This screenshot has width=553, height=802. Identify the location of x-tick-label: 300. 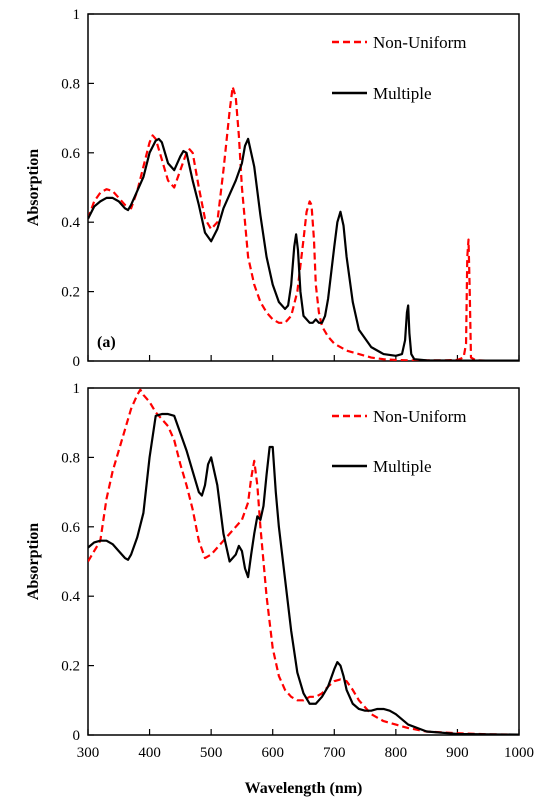
(88, 753).